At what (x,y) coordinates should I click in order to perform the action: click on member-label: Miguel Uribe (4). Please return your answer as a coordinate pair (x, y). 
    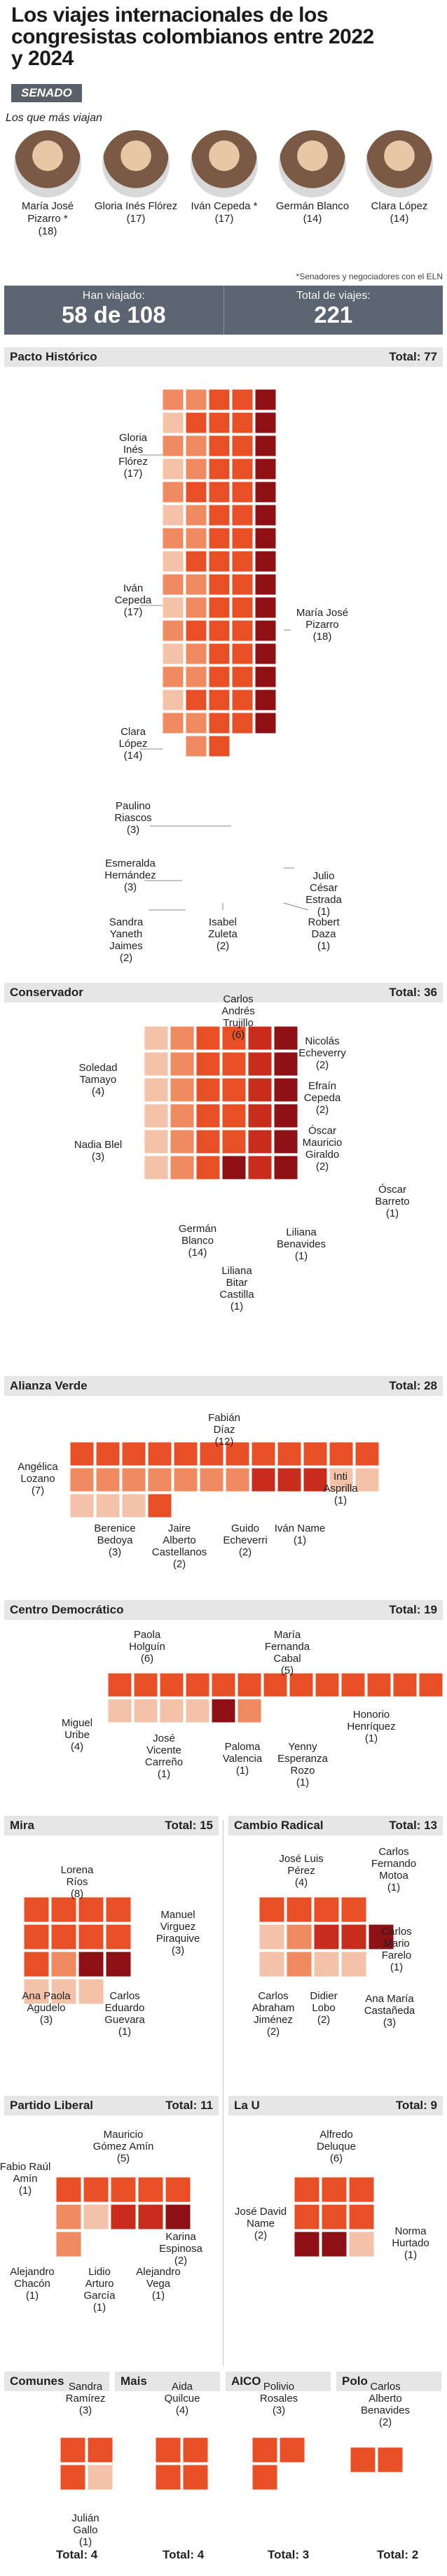
    Looking at the image, I should click on (77, 1735).